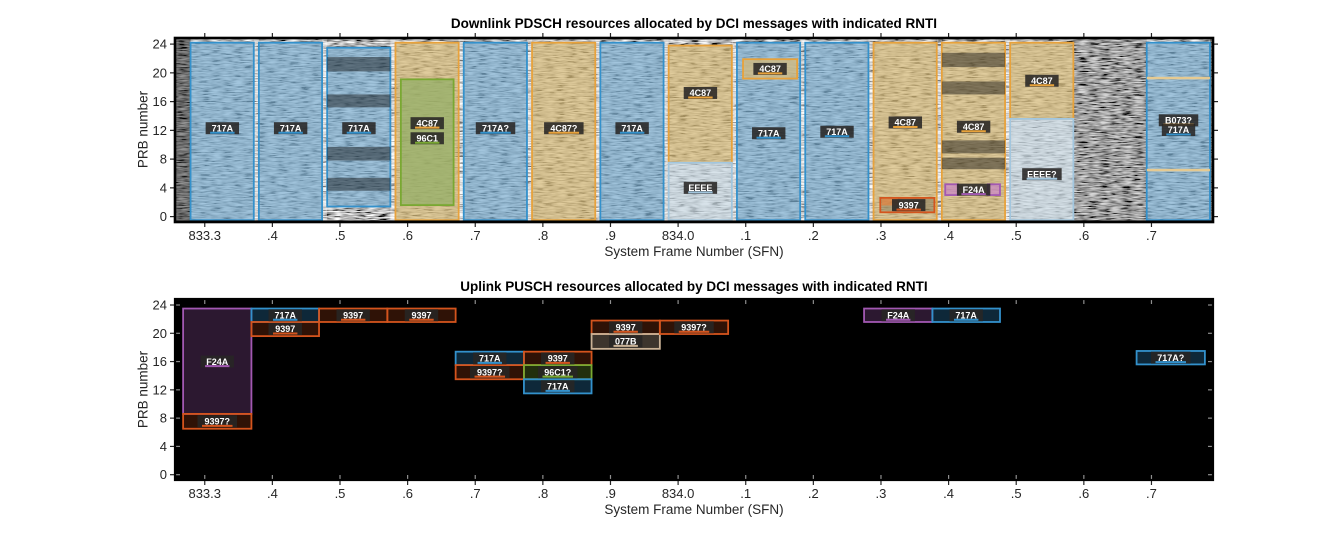 The width and height of the screenshot is (1343, 540). Describe the element at coordinates (700, 104) in the screenshot. I see `allocation-region-4C87` at that location.